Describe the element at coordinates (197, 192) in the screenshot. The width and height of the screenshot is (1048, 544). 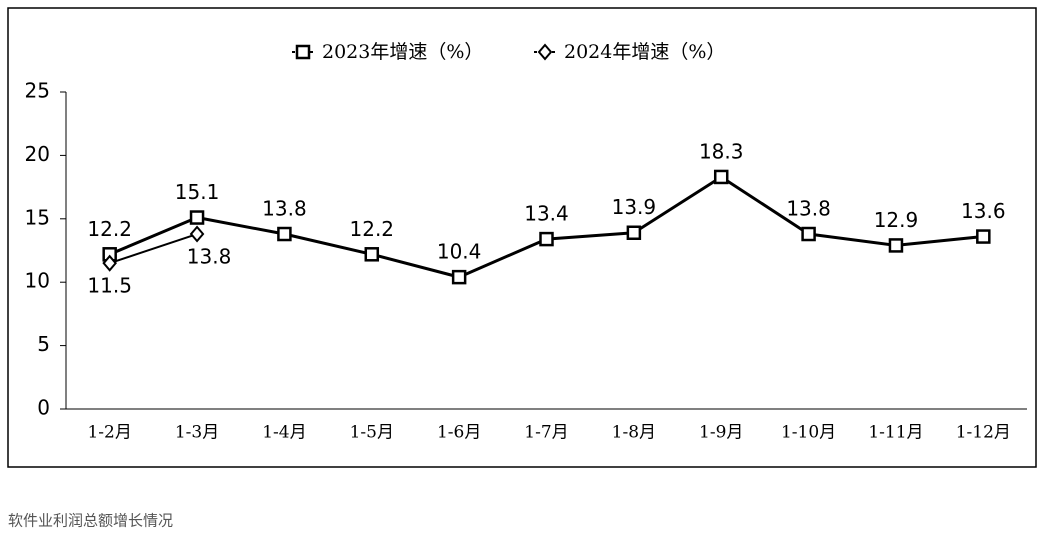
I see `data-label: 15.1` at that location.